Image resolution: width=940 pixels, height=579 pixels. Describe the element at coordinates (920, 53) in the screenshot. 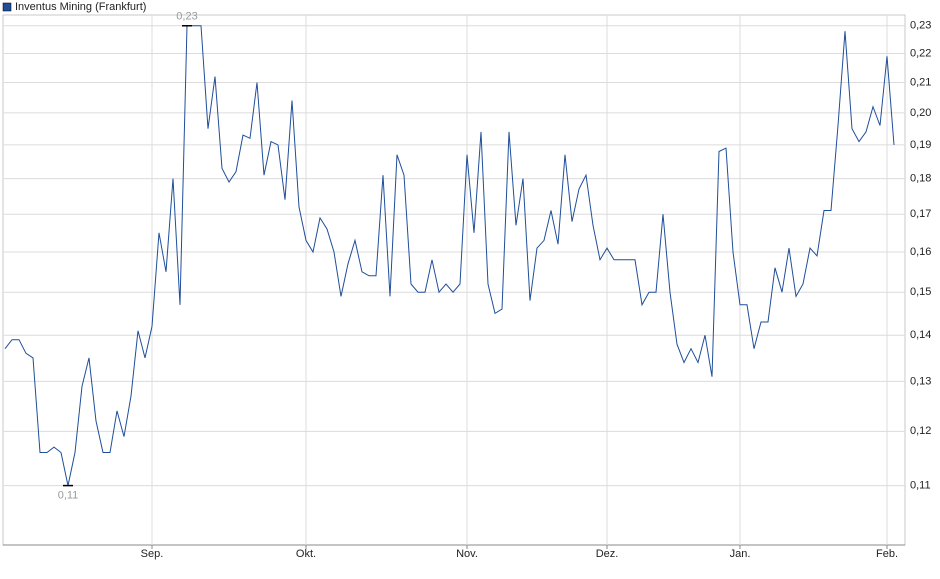

I see `y-tick-label: 0,22` at that location.